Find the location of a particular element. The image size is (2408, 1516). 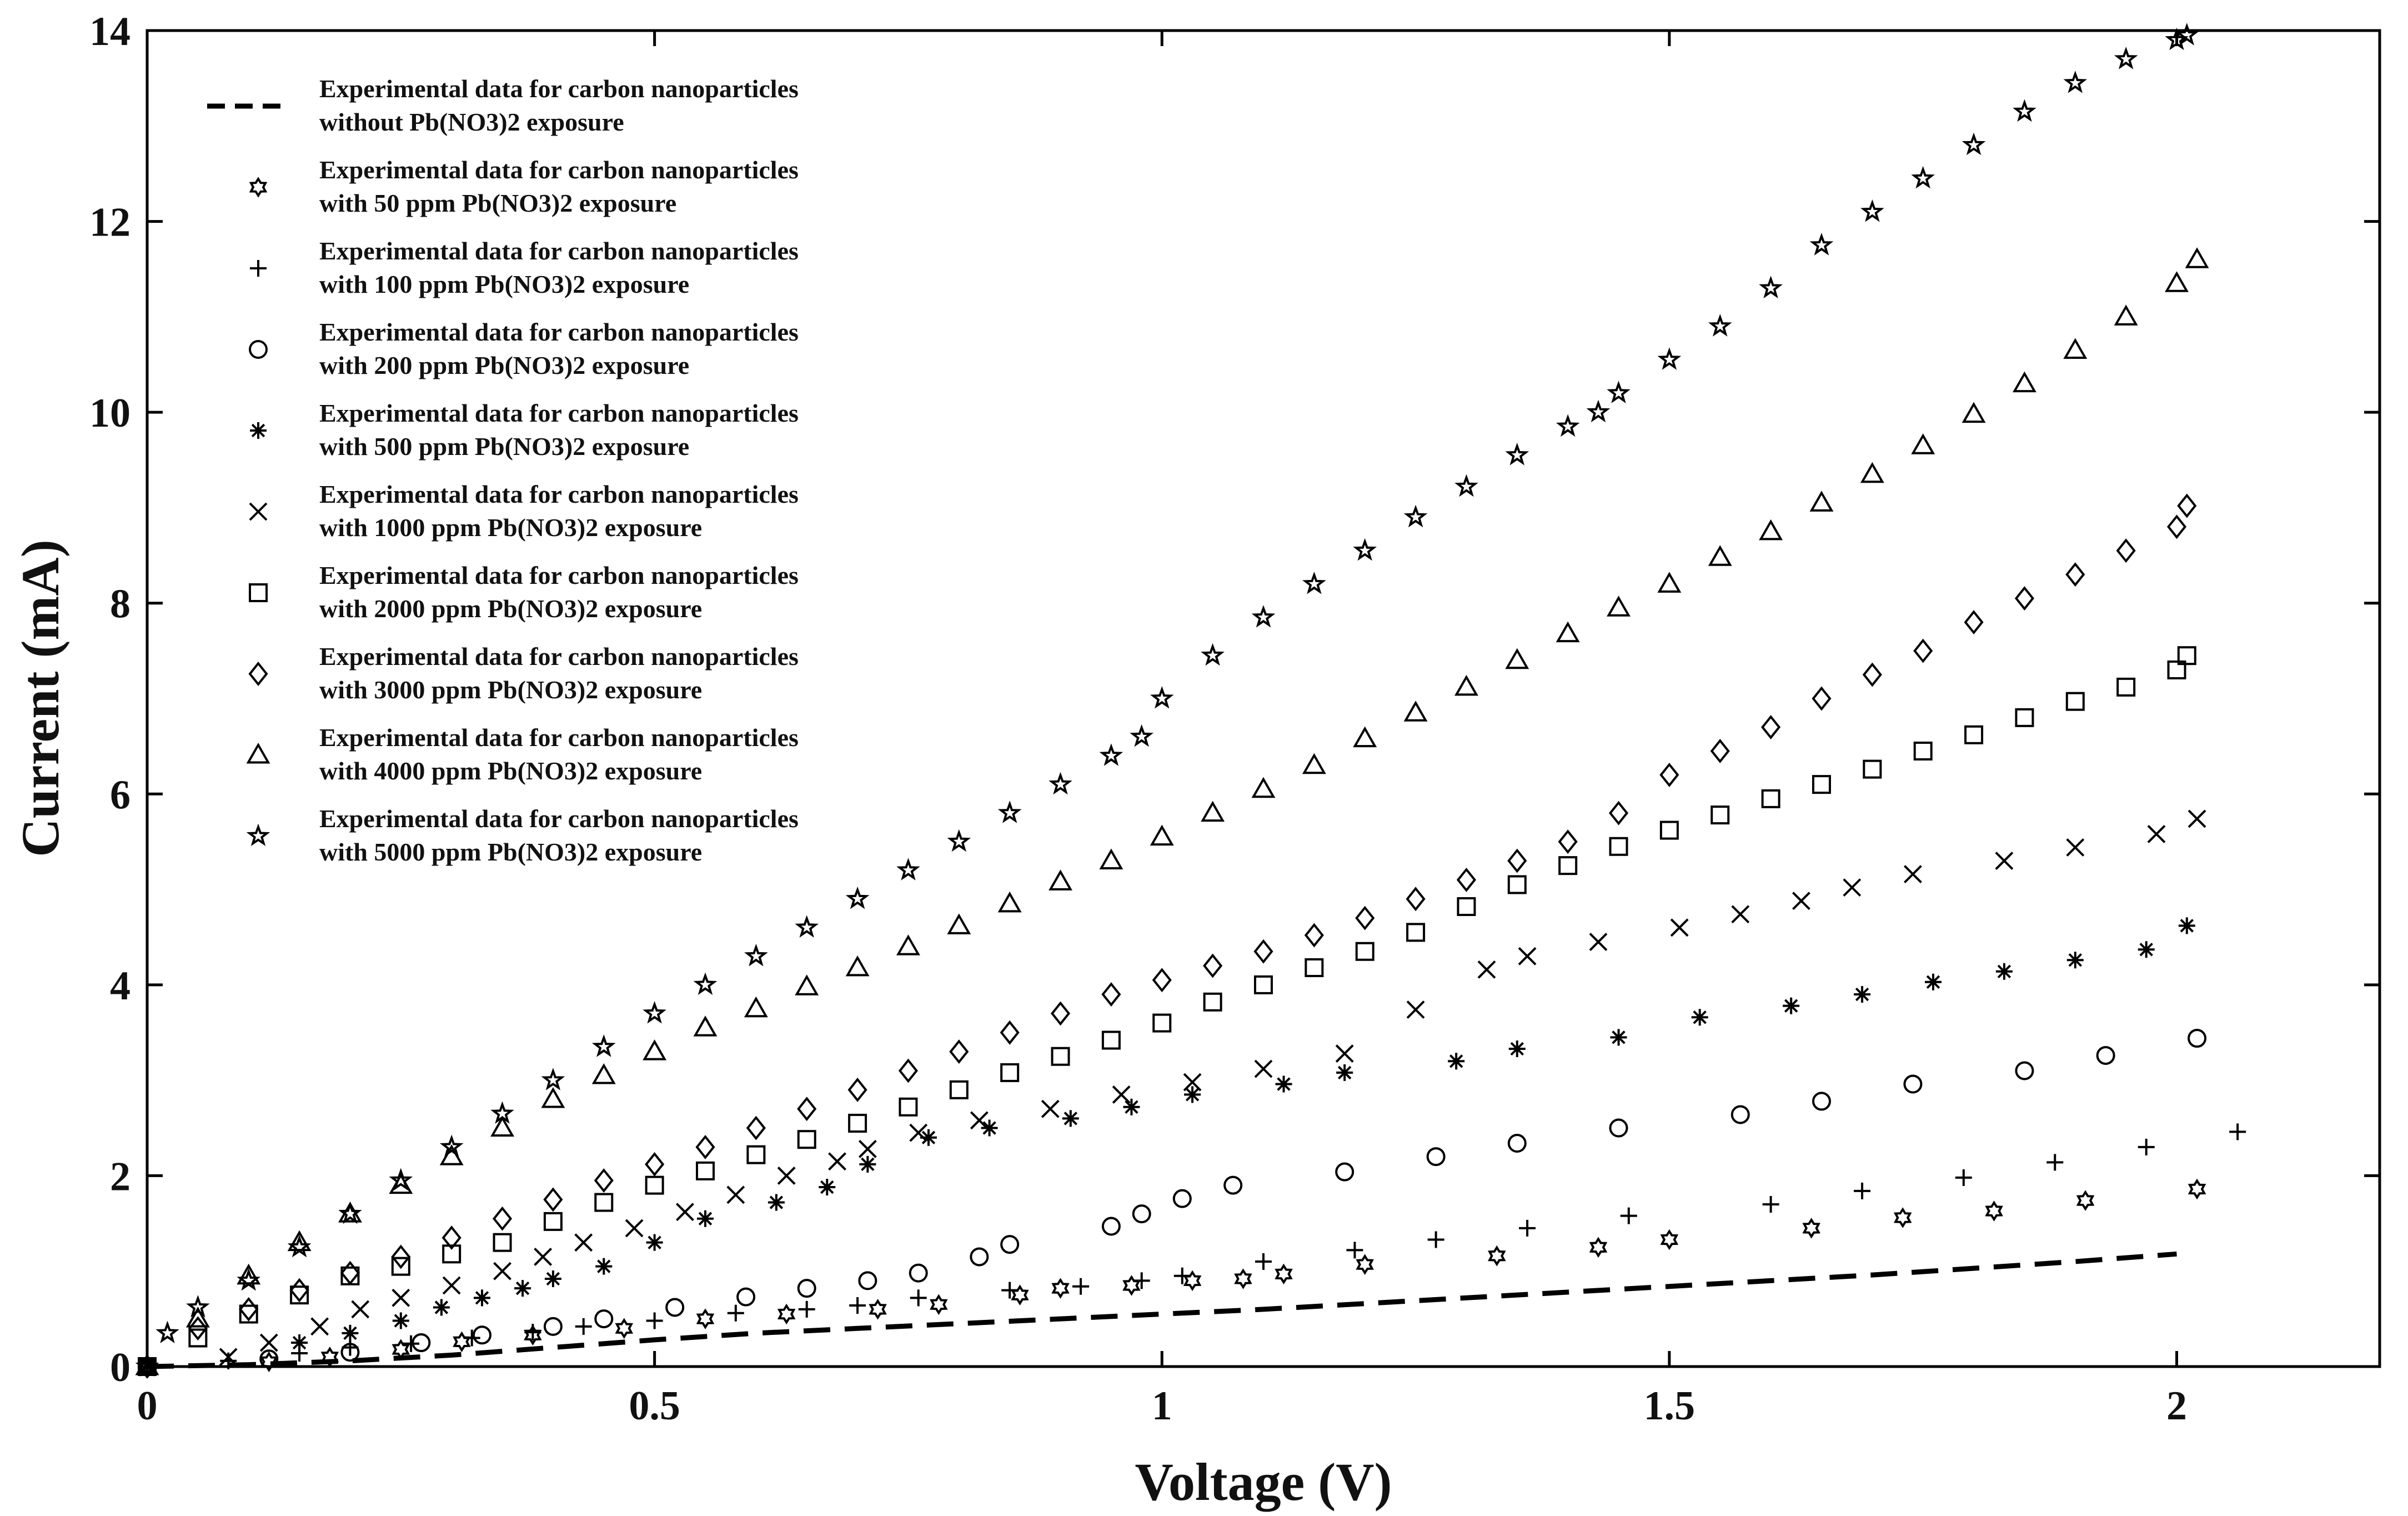

x-tick-label: 1.5 is located at coordinates (1670, 1406).